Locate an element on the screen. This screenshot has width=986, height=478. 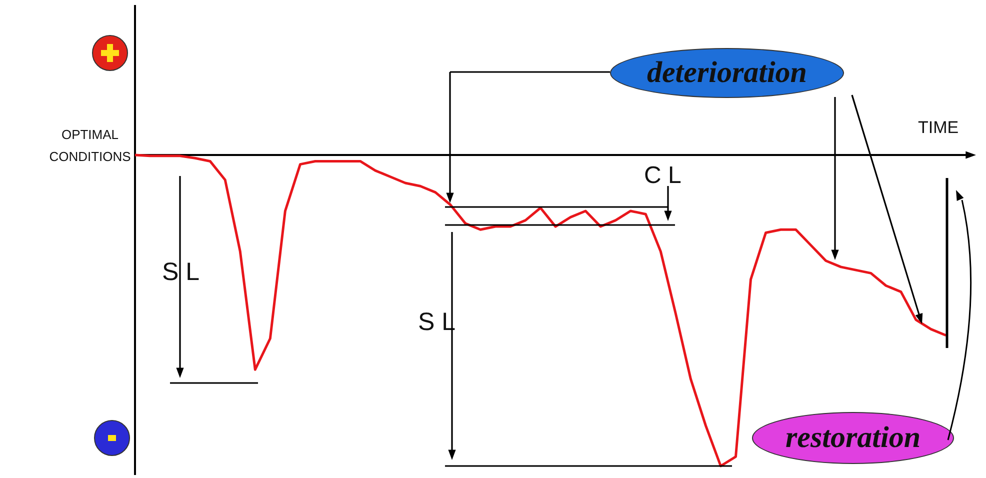
annotation: S L is located at coordinates (181, 272).